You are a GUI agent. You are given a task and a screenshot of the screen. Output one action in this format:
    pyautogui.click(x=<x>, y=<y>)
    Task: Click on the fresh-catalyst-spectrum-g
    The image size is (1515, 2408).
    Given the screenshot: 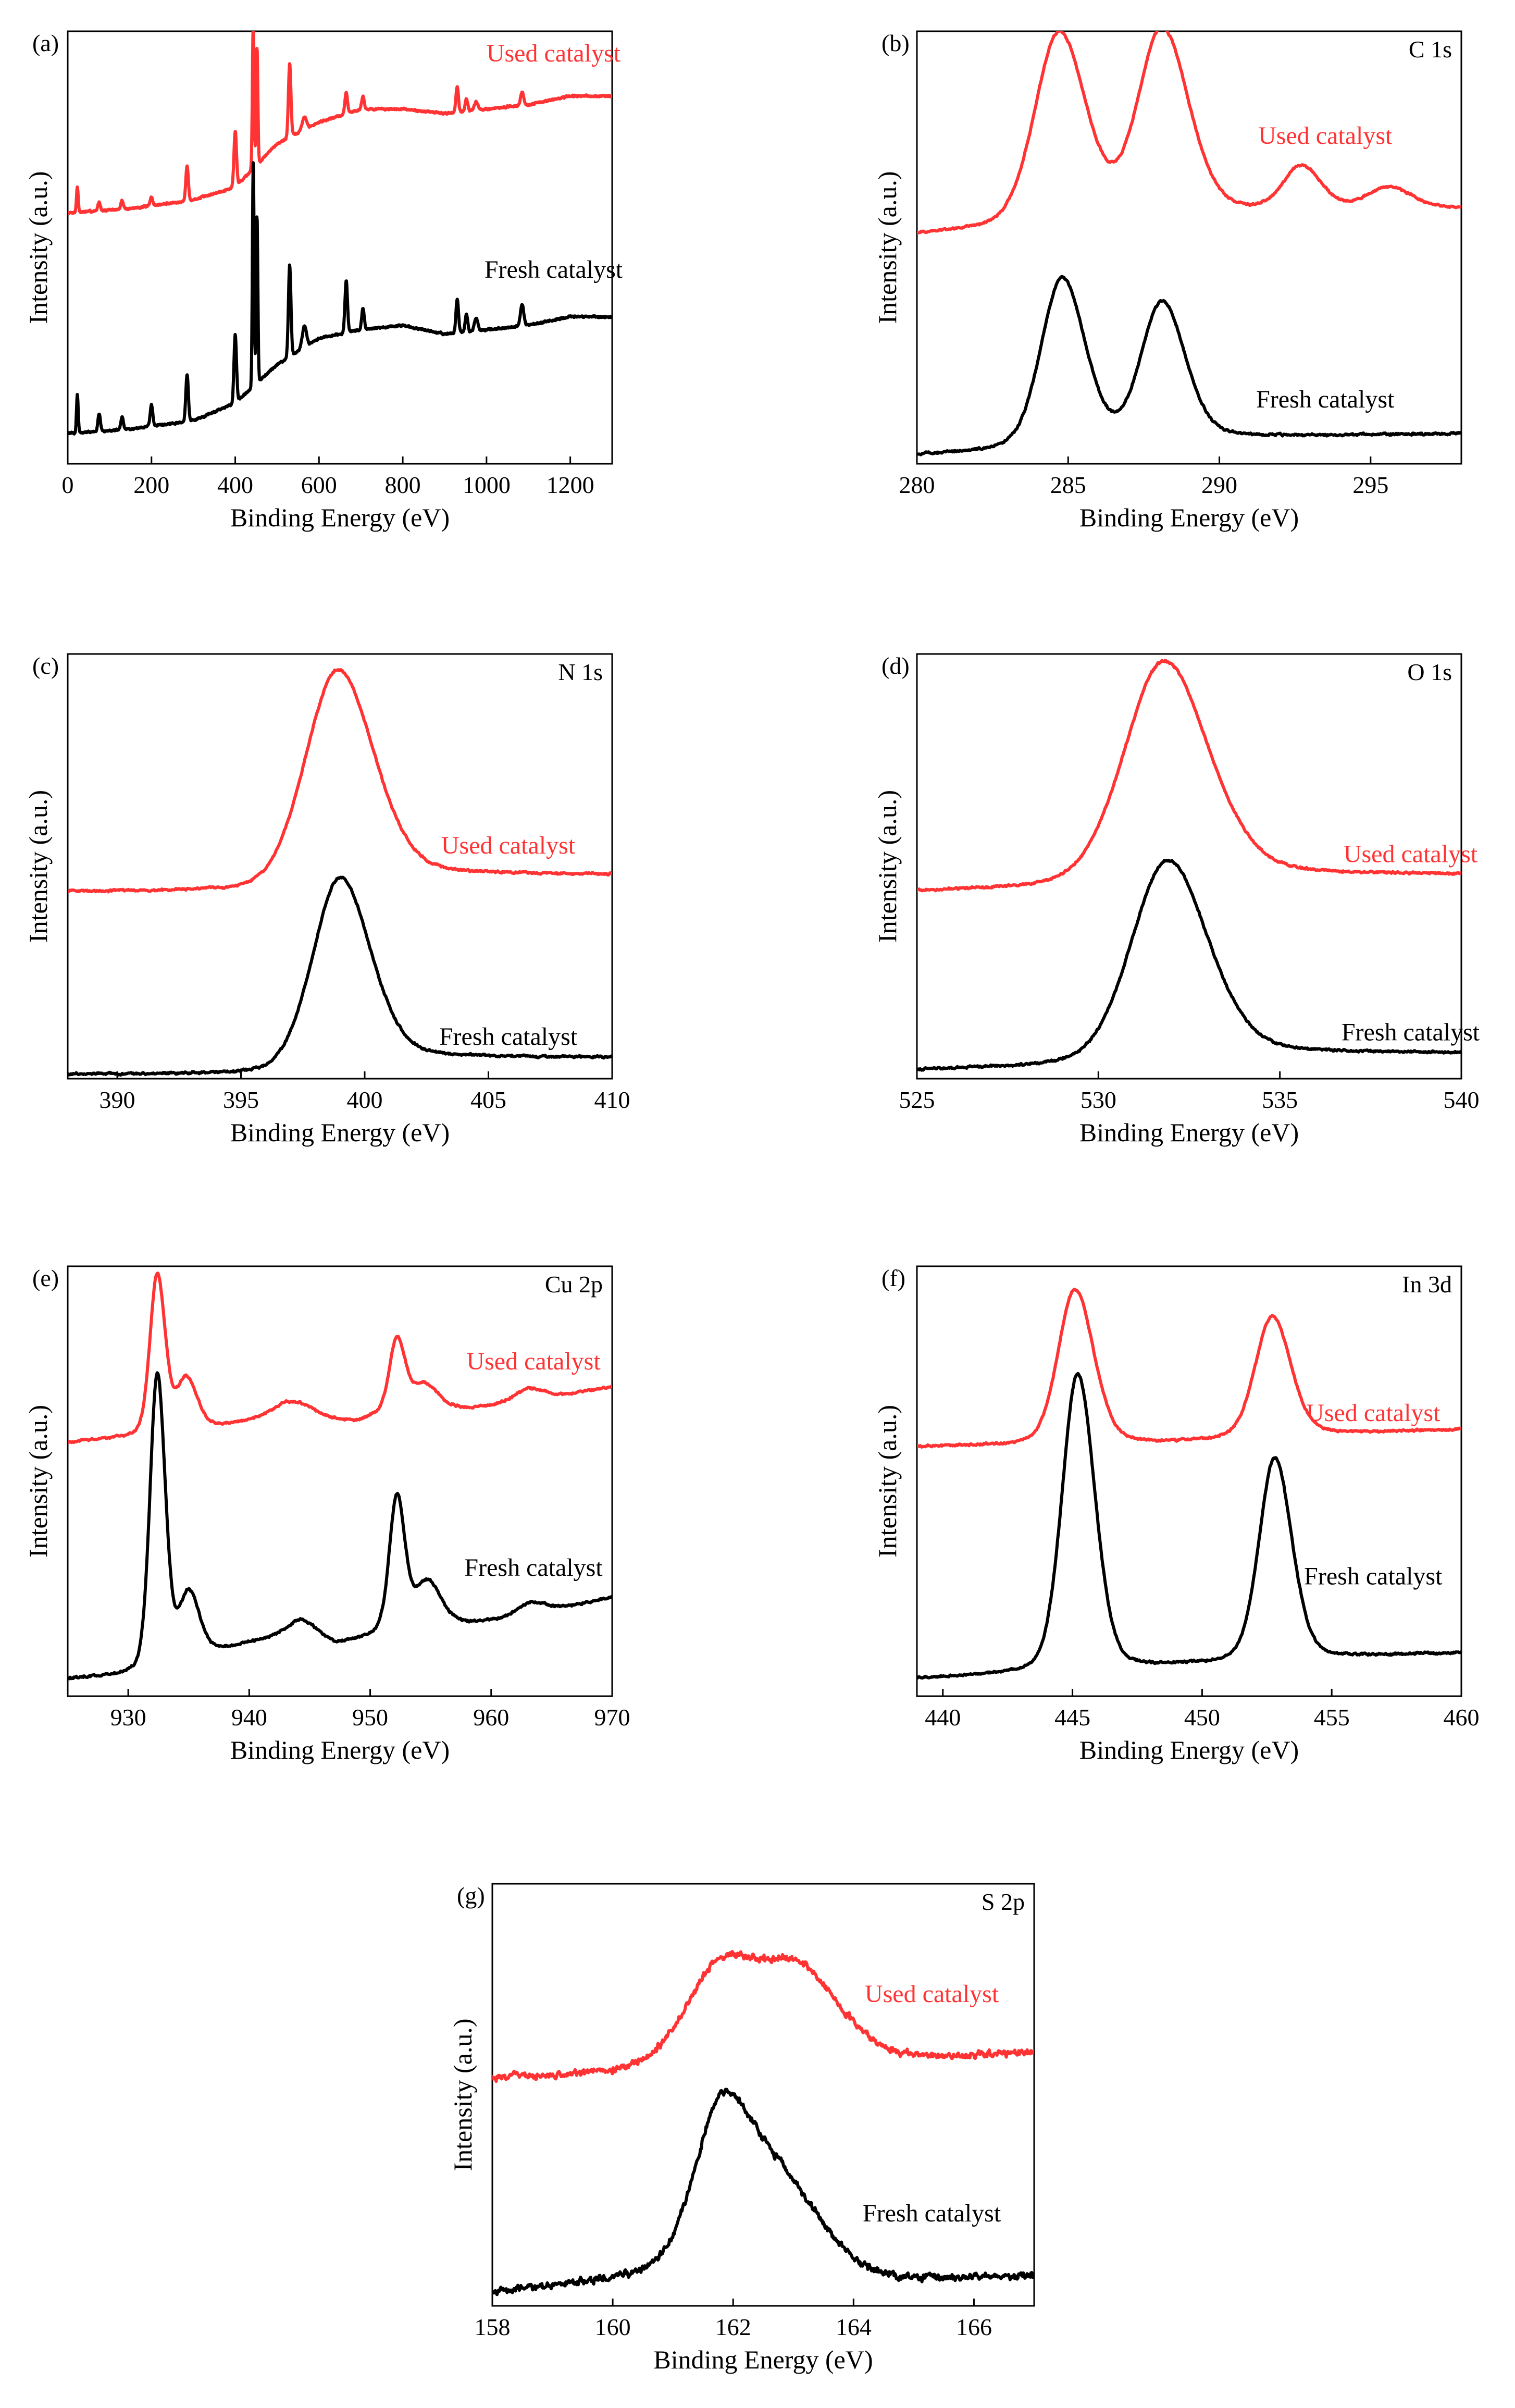 What is the action you would take?
    pyautogui.click(x=763, y=2192)
    